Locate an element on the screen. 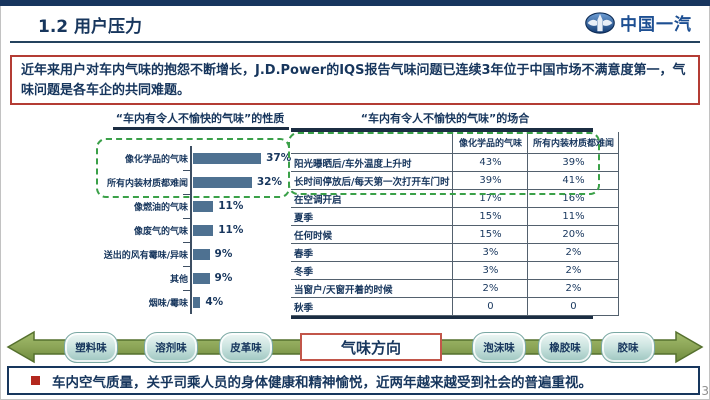 This screenshot has height=400, width=710. occasion-label-cell: 秋季 is located at coordinates (372, 306).